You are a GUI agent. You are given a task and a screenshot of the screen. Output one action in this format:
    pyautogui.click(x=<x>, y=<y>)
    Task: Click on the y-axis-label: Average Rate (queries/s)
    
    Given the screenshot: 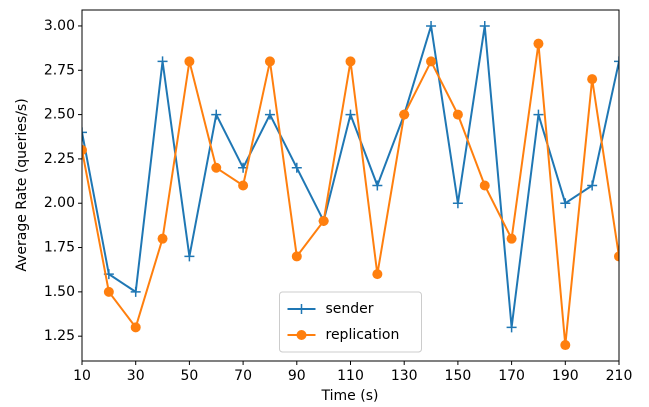 What is the action you would take?
    pyautogui.click(x=22, y=184)
    